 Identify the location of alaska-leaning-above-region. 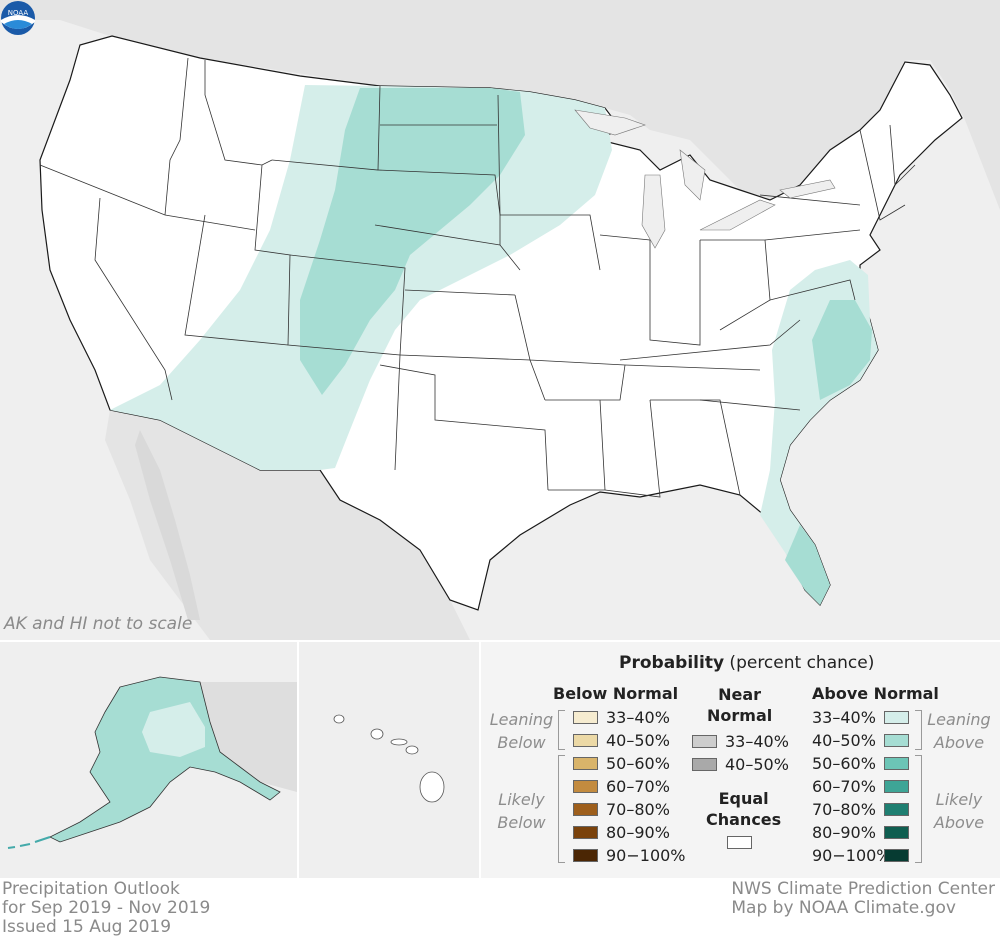
(173, 729).